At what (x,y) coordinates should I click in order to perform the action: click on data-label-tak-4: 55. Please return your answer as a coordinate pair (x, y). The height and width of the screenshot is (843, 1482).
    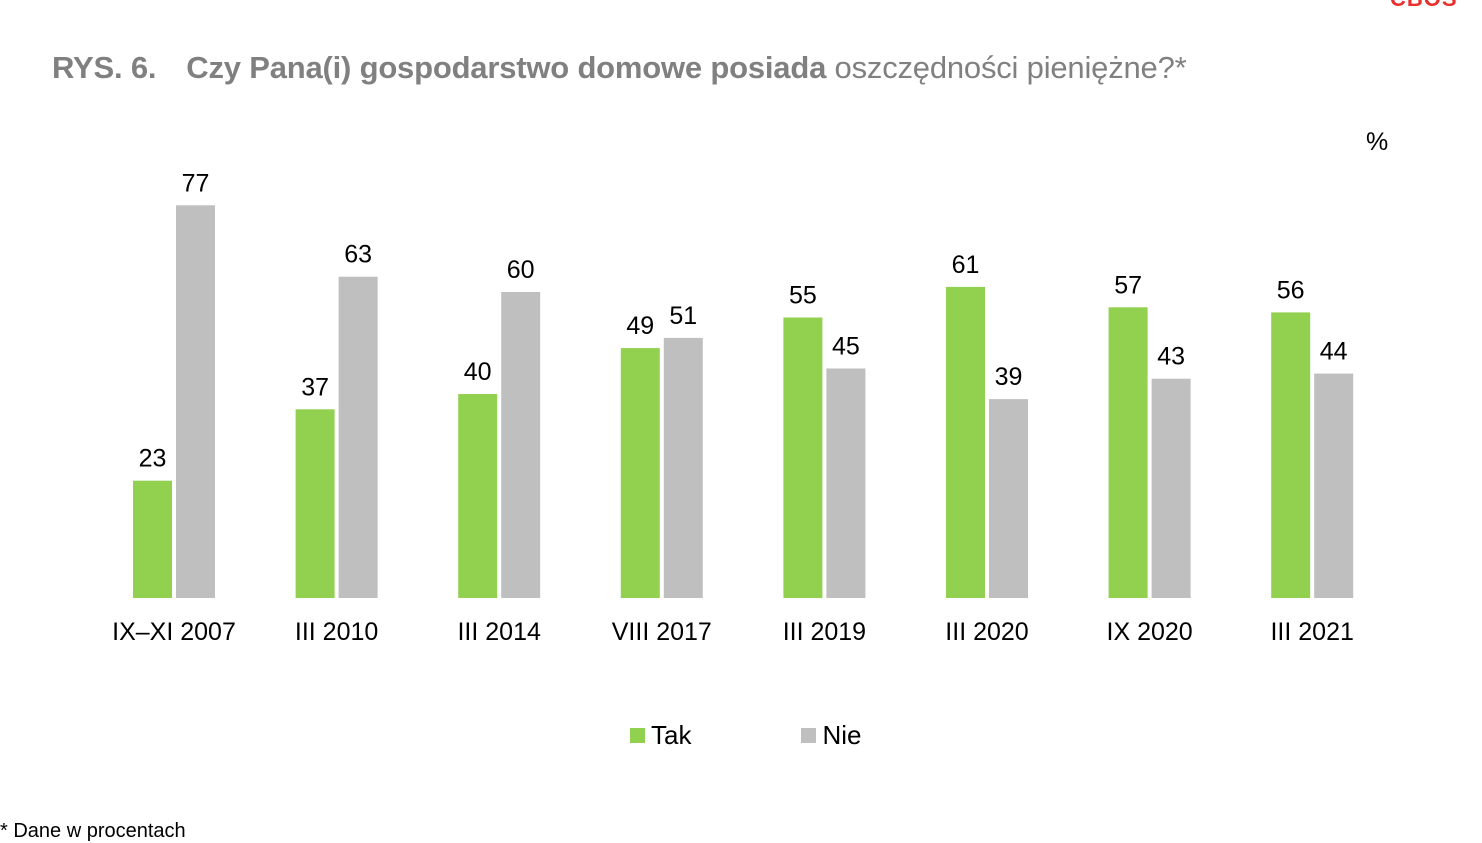
    Looking at the image, I should click on (803, 296).